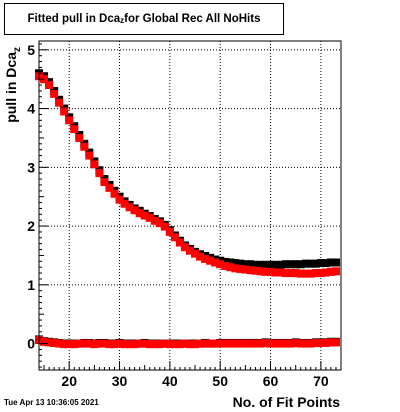 The image size is (400, 412). I want to click on chart-title-suffix: for Global Rec All NoHits, so click(192, 19).